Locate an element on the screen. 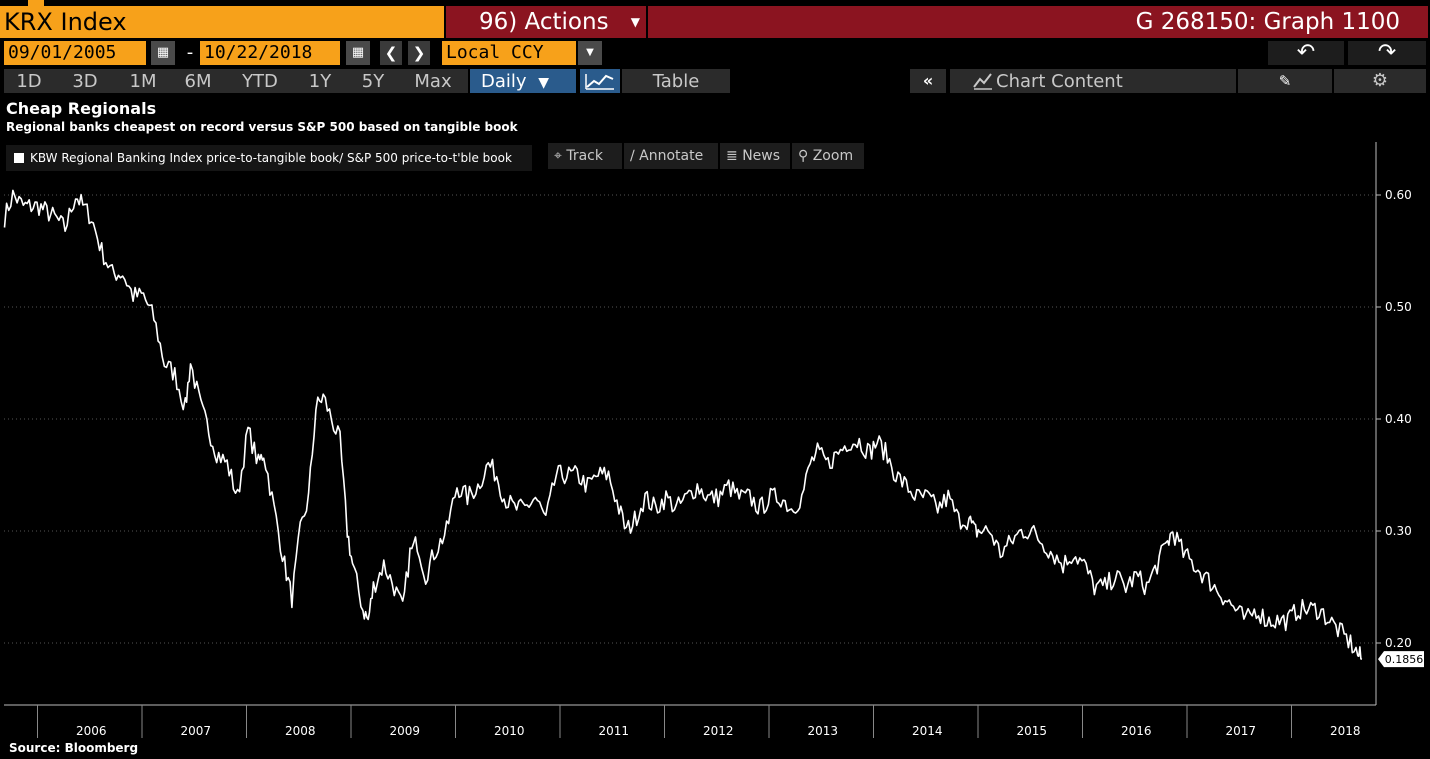 This screenshot has height=759, width=1430. x-tick-label: 2017 is located at coordinates (1240, 731).